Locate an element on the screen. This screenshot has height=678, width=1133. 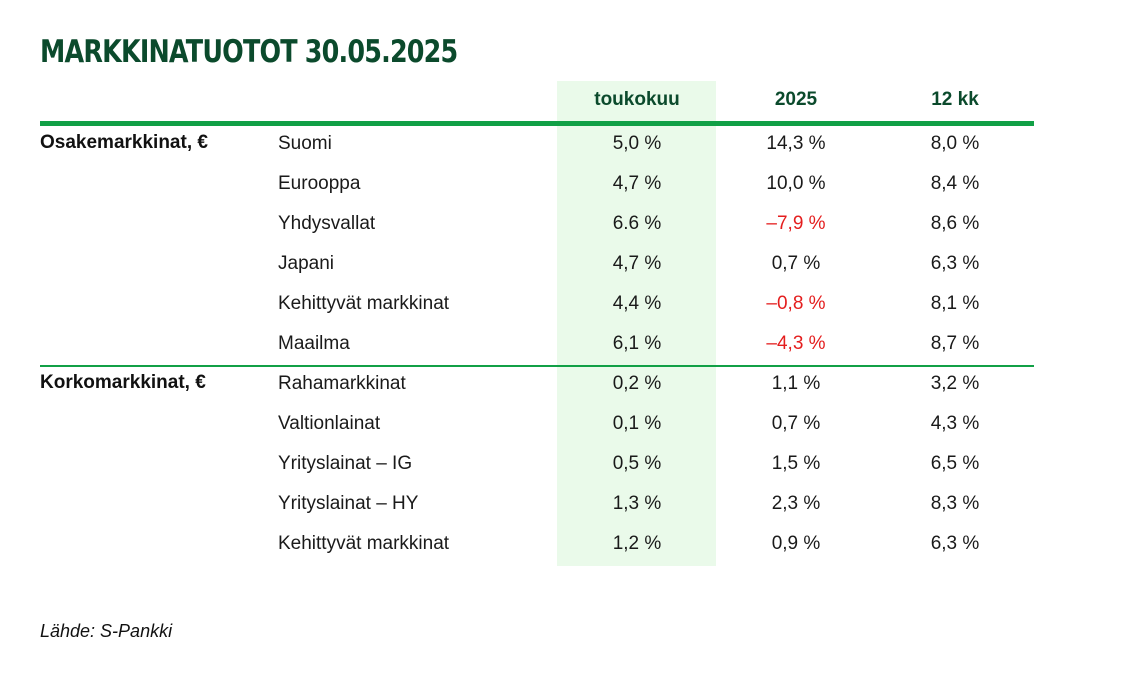
table-row: Yrityslainat – IG 0,5 % 1,5 % 6,5 % is located at coordinates (566, 464).